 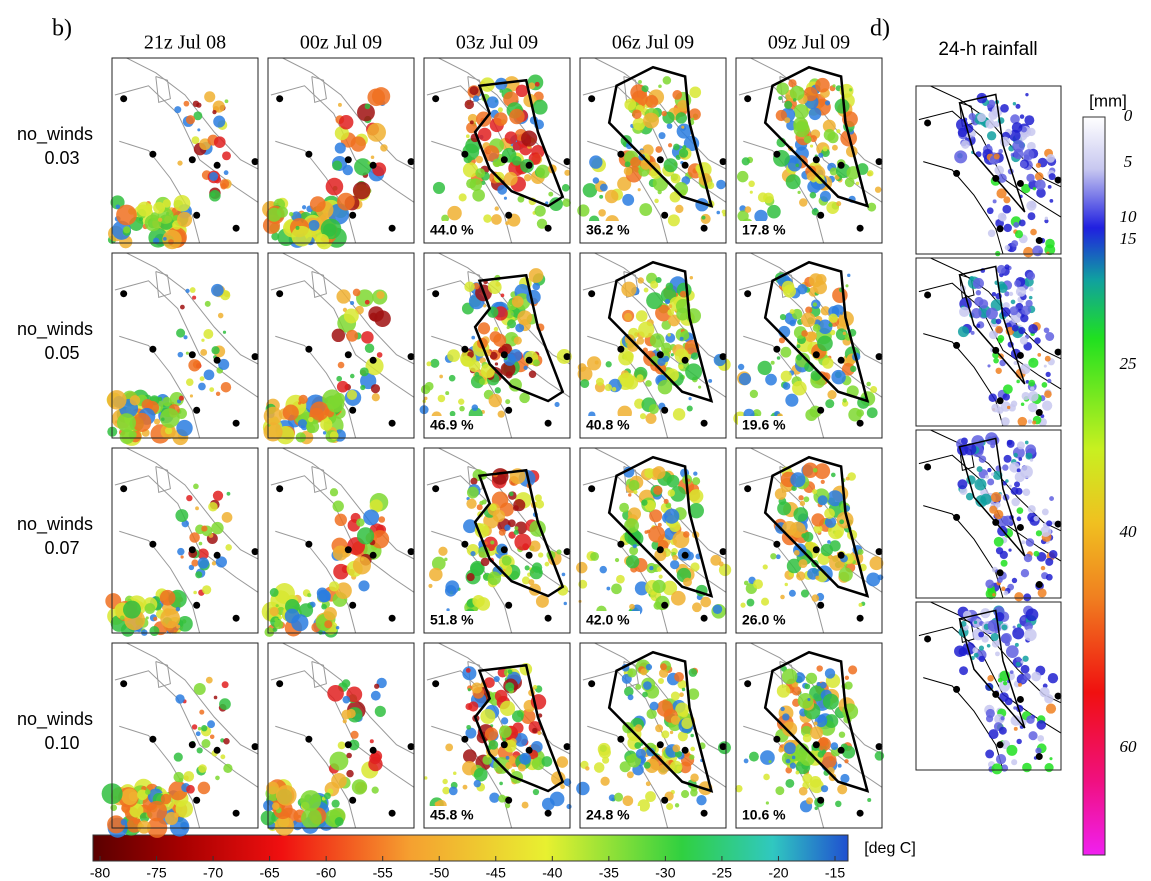 What do you see at coordinates (653, 735) in the screenshot?
I see `map-panel: 24.8 %` at bounding box center [653, 735].